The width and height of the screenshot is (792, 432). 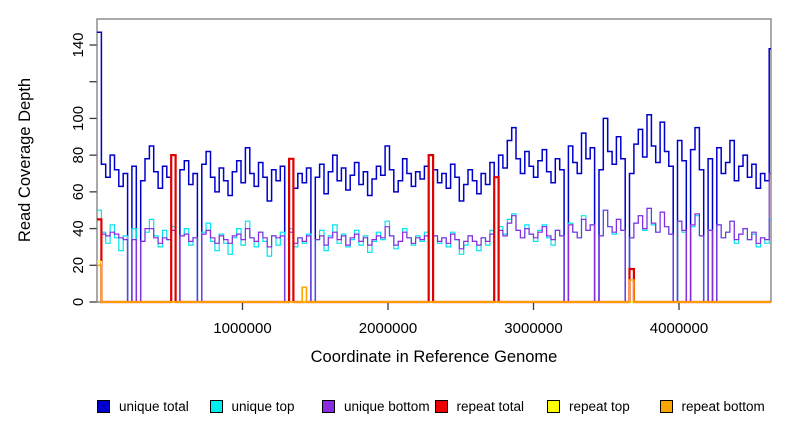 I want to click on x-tick-label: 3000000, so click(x=533, y=328).